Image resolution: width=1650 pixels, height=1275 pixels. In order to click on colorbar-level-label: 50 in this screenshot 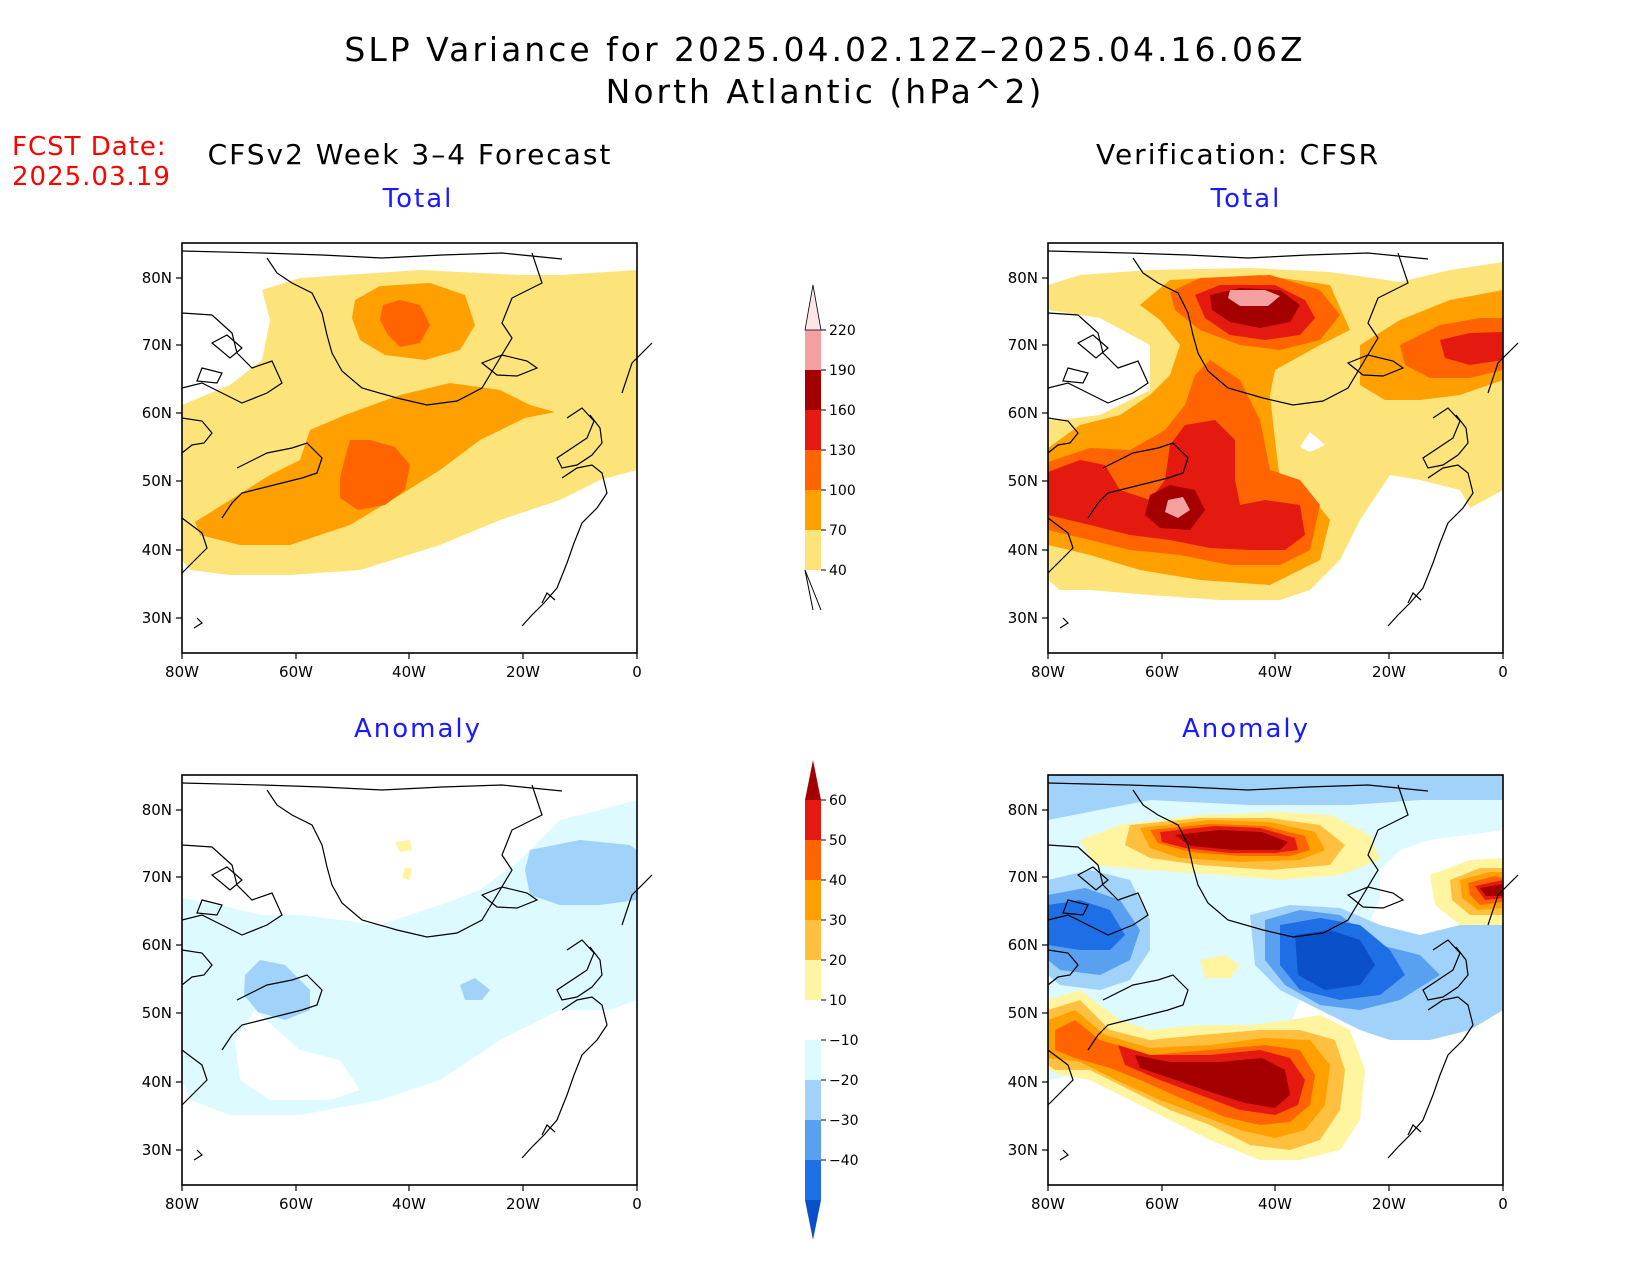, I will do `click(838, 841)`.